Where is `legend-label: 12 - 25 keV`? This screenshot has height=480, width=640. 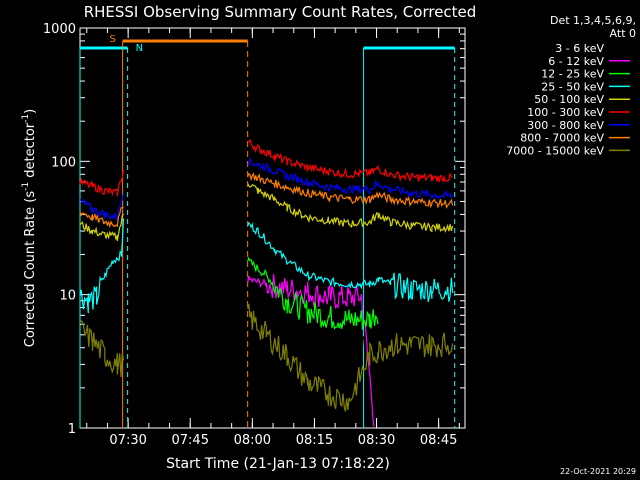 legend-label: 12 - 25 keV is located at coordinates (572, 74).